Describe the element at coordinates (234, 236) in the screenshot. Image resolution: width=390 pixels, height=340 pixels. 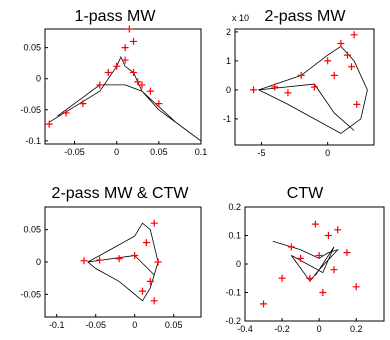
I see `panel-4-ytick-label: 0.1` at that location.